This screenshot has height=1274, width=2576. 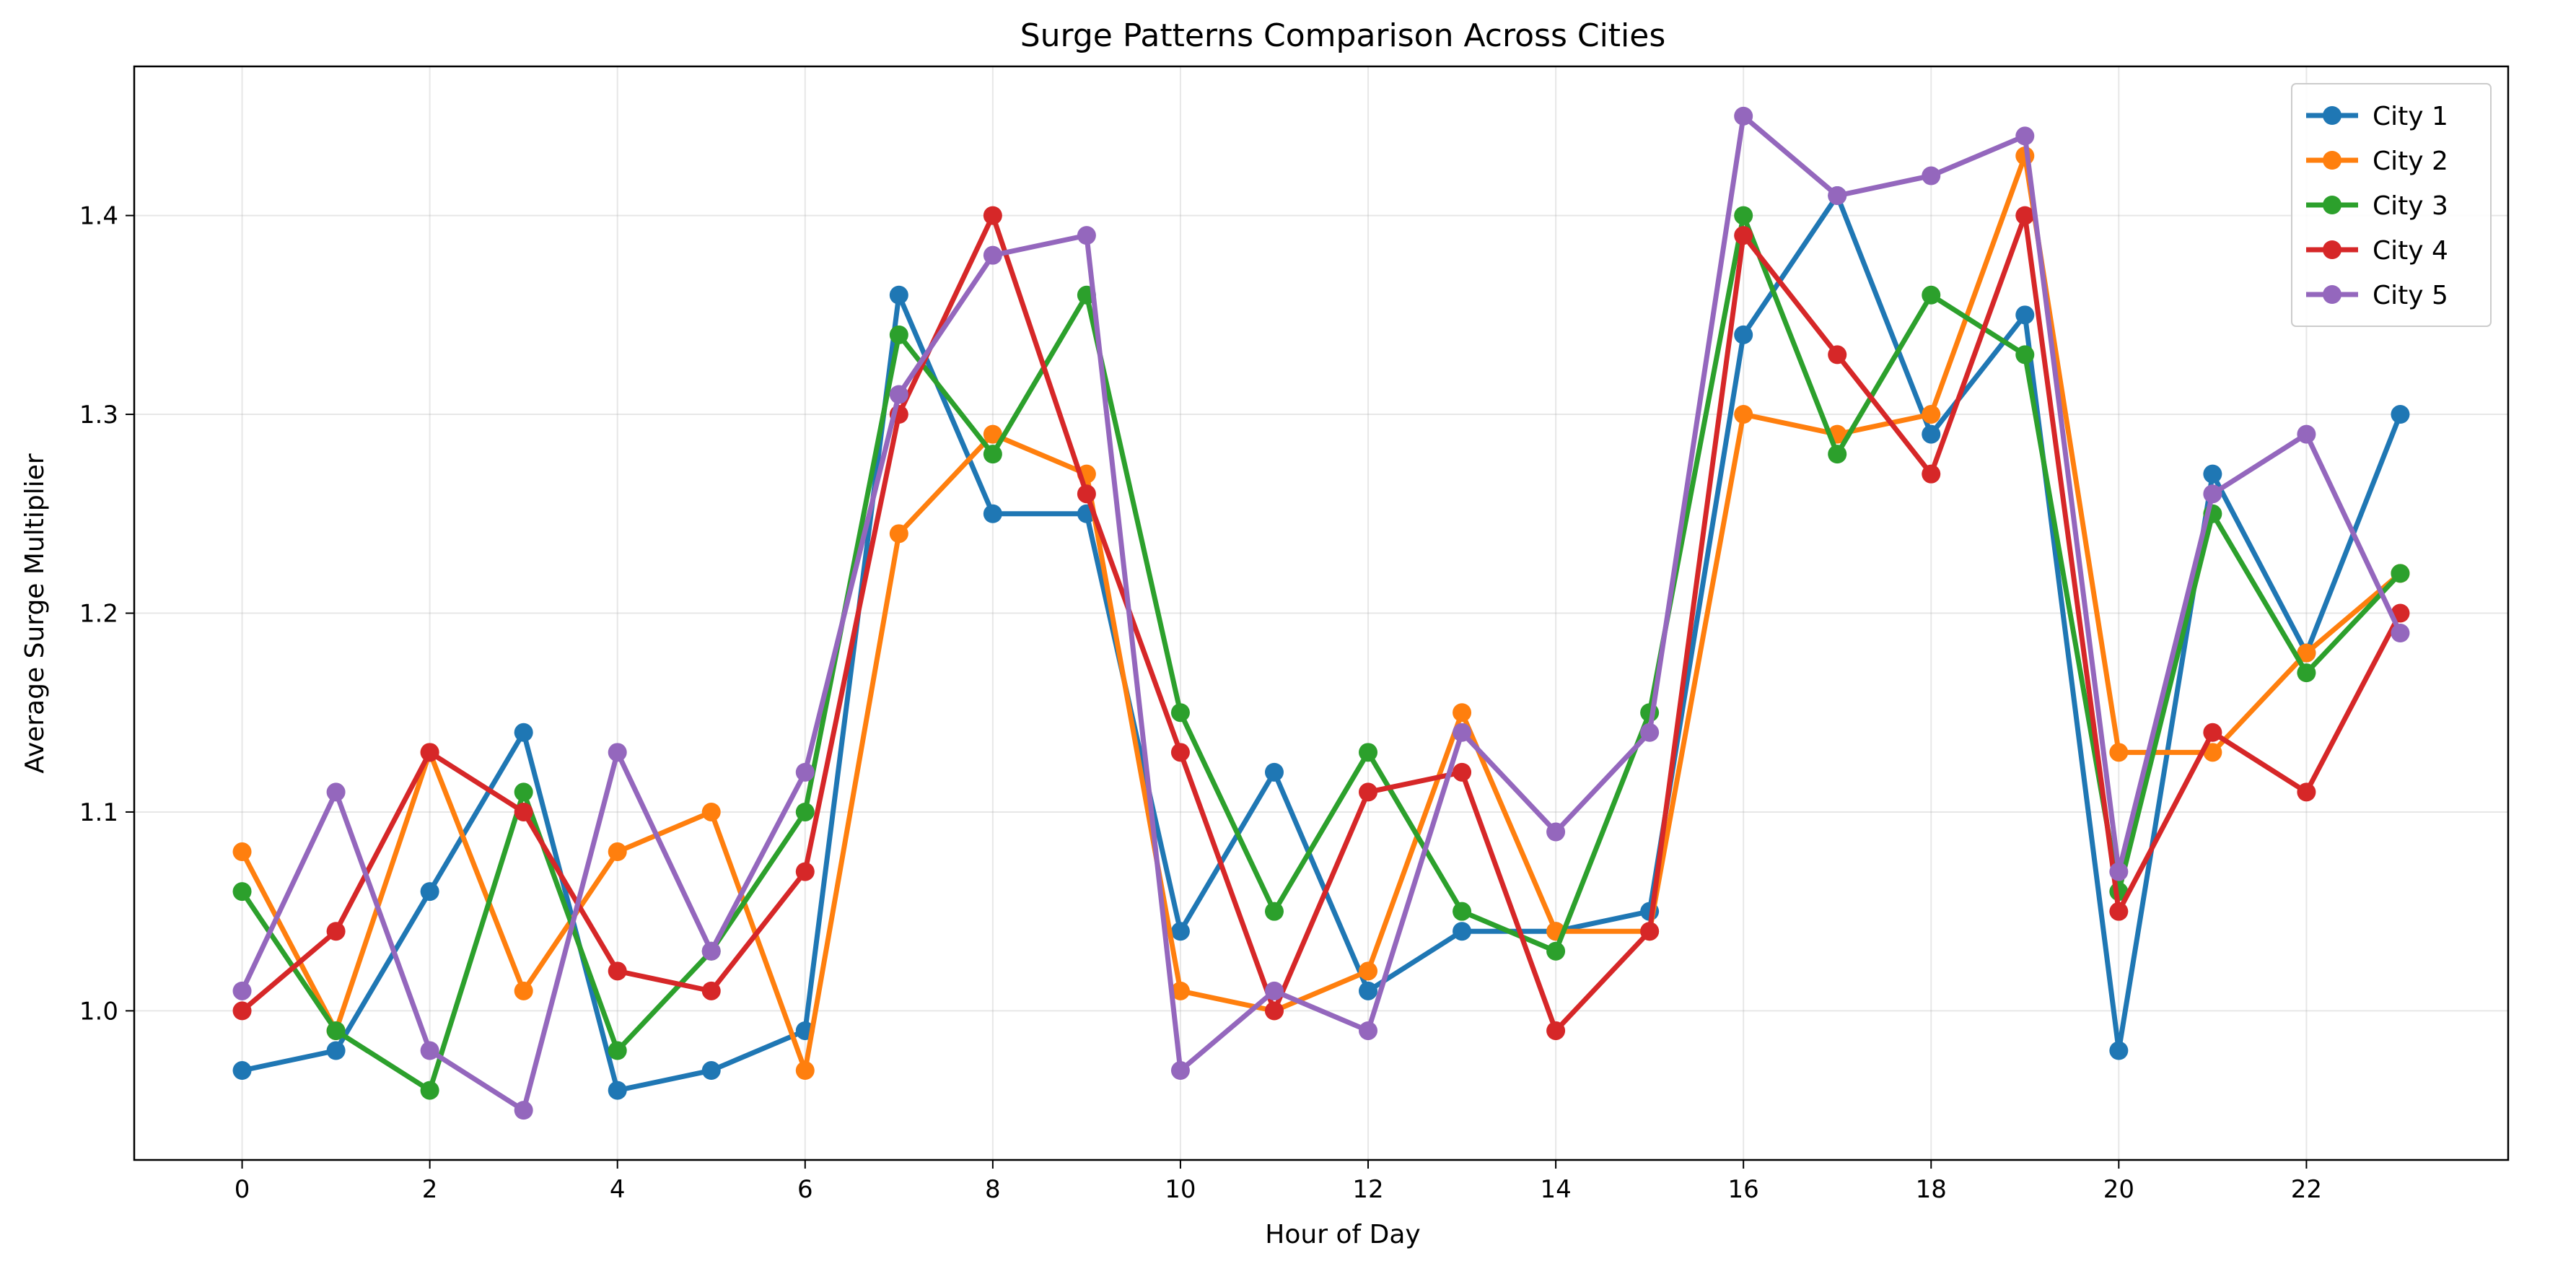 What do you see at coordinates (1342, 1234) in the screenshot?
I see `x-axis-label: Hour of Day` at bounding box center [1342, 1234].